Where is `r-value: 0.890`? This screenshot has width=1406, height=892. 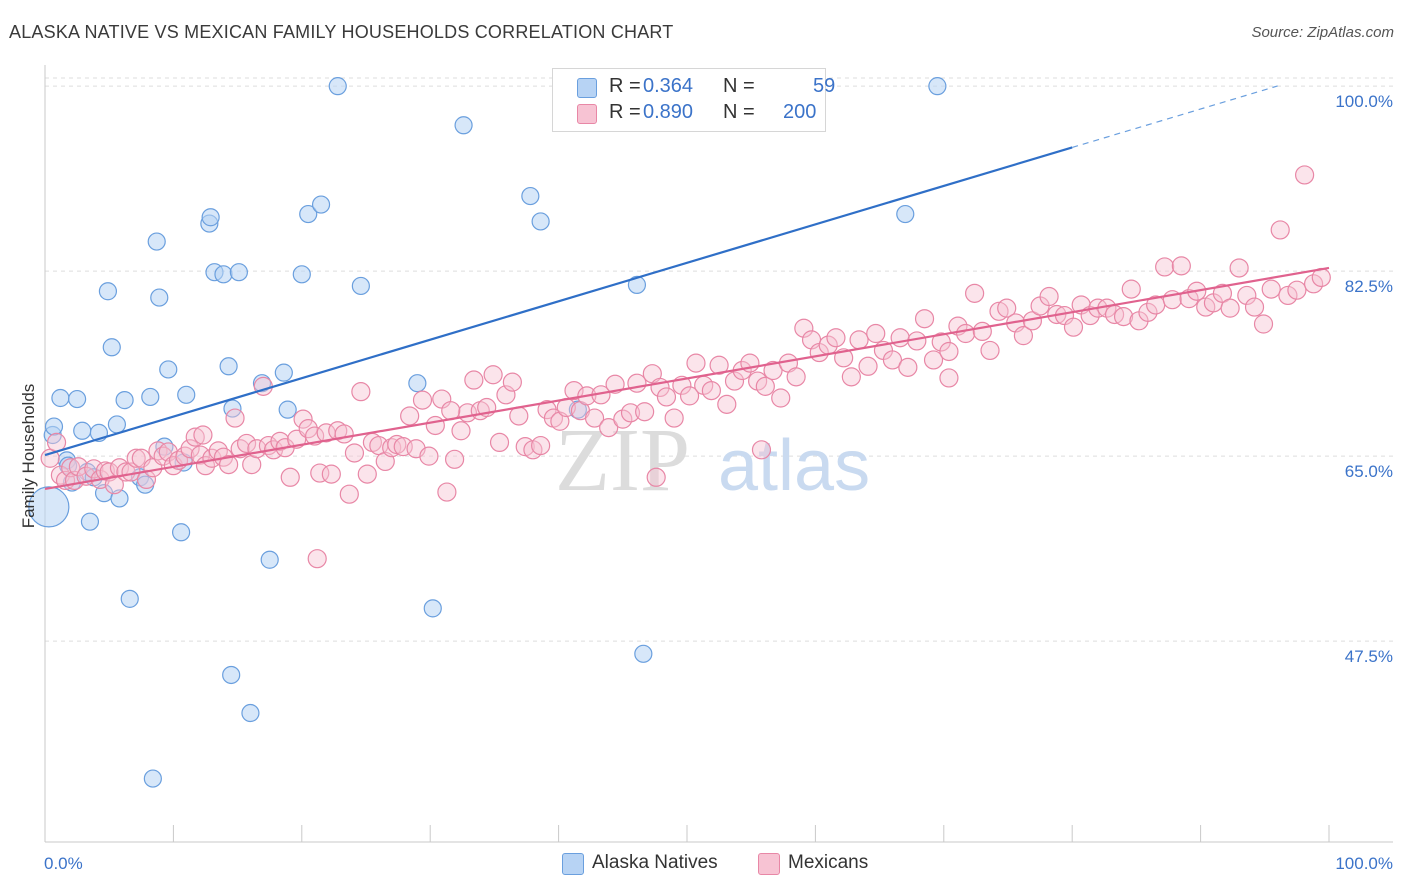 r-value: 0.890 is located at coordinates (668, 112).